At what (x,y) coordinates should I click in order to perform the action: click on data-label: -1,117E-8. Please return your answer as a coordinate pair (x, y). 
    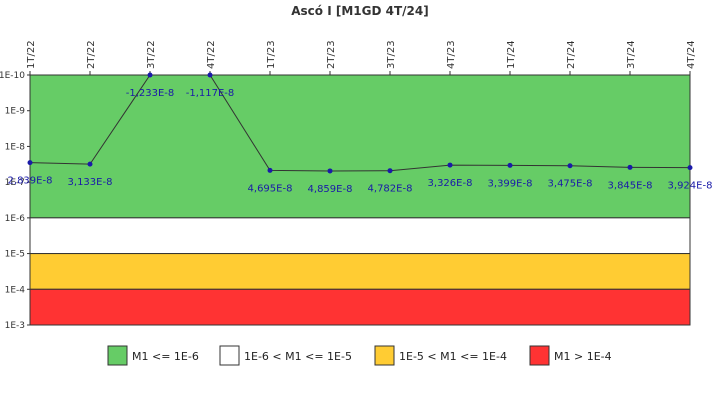
    Looking at the image, I should click on (210, 93).